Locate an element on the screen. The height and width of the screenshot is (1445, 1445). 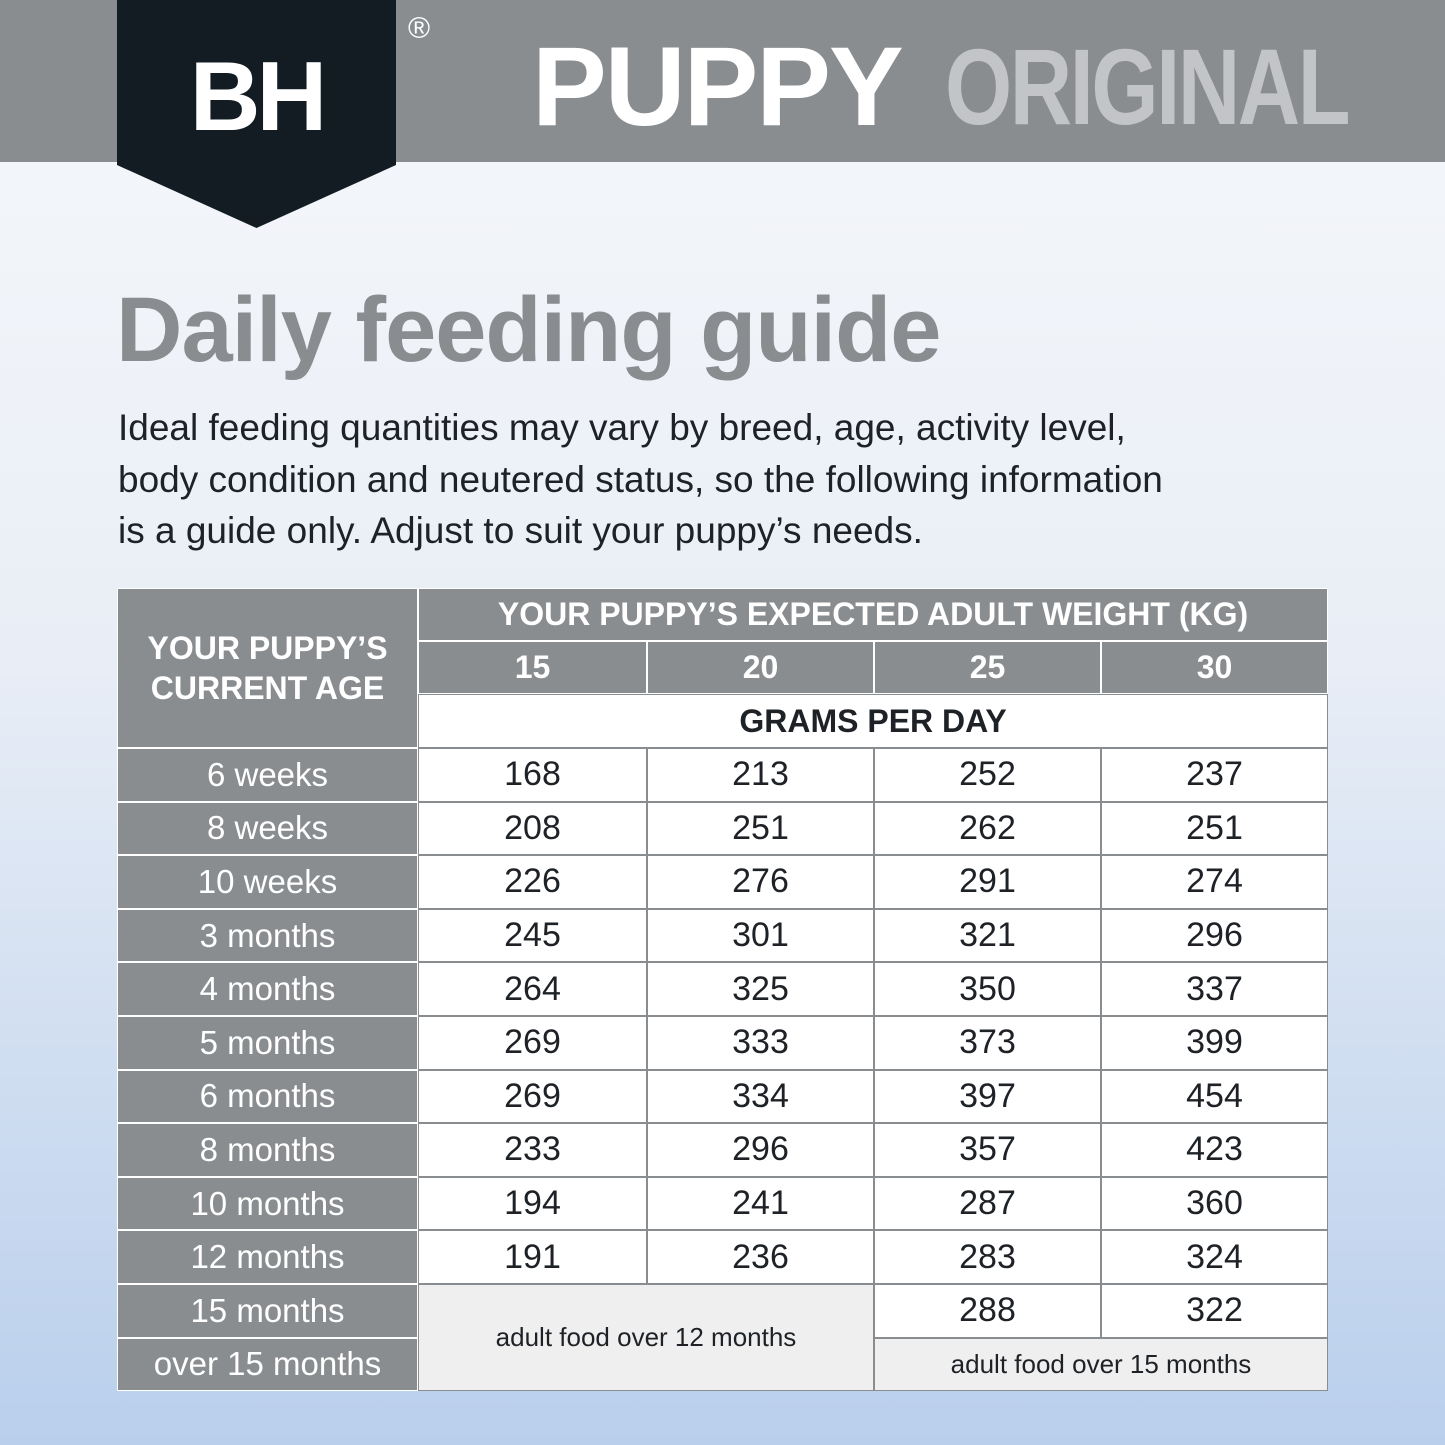
grams-value: 274 is located at coordinates (1214, 882).